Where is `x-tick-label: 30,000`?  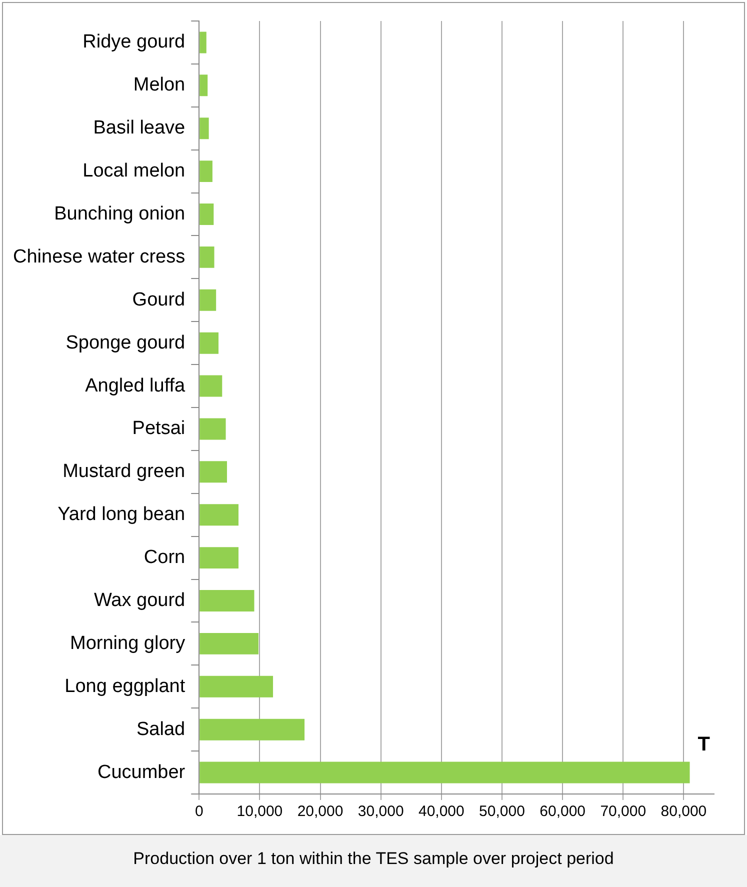
x-tick-label: 30,000 is located at coordinates (381, 811).